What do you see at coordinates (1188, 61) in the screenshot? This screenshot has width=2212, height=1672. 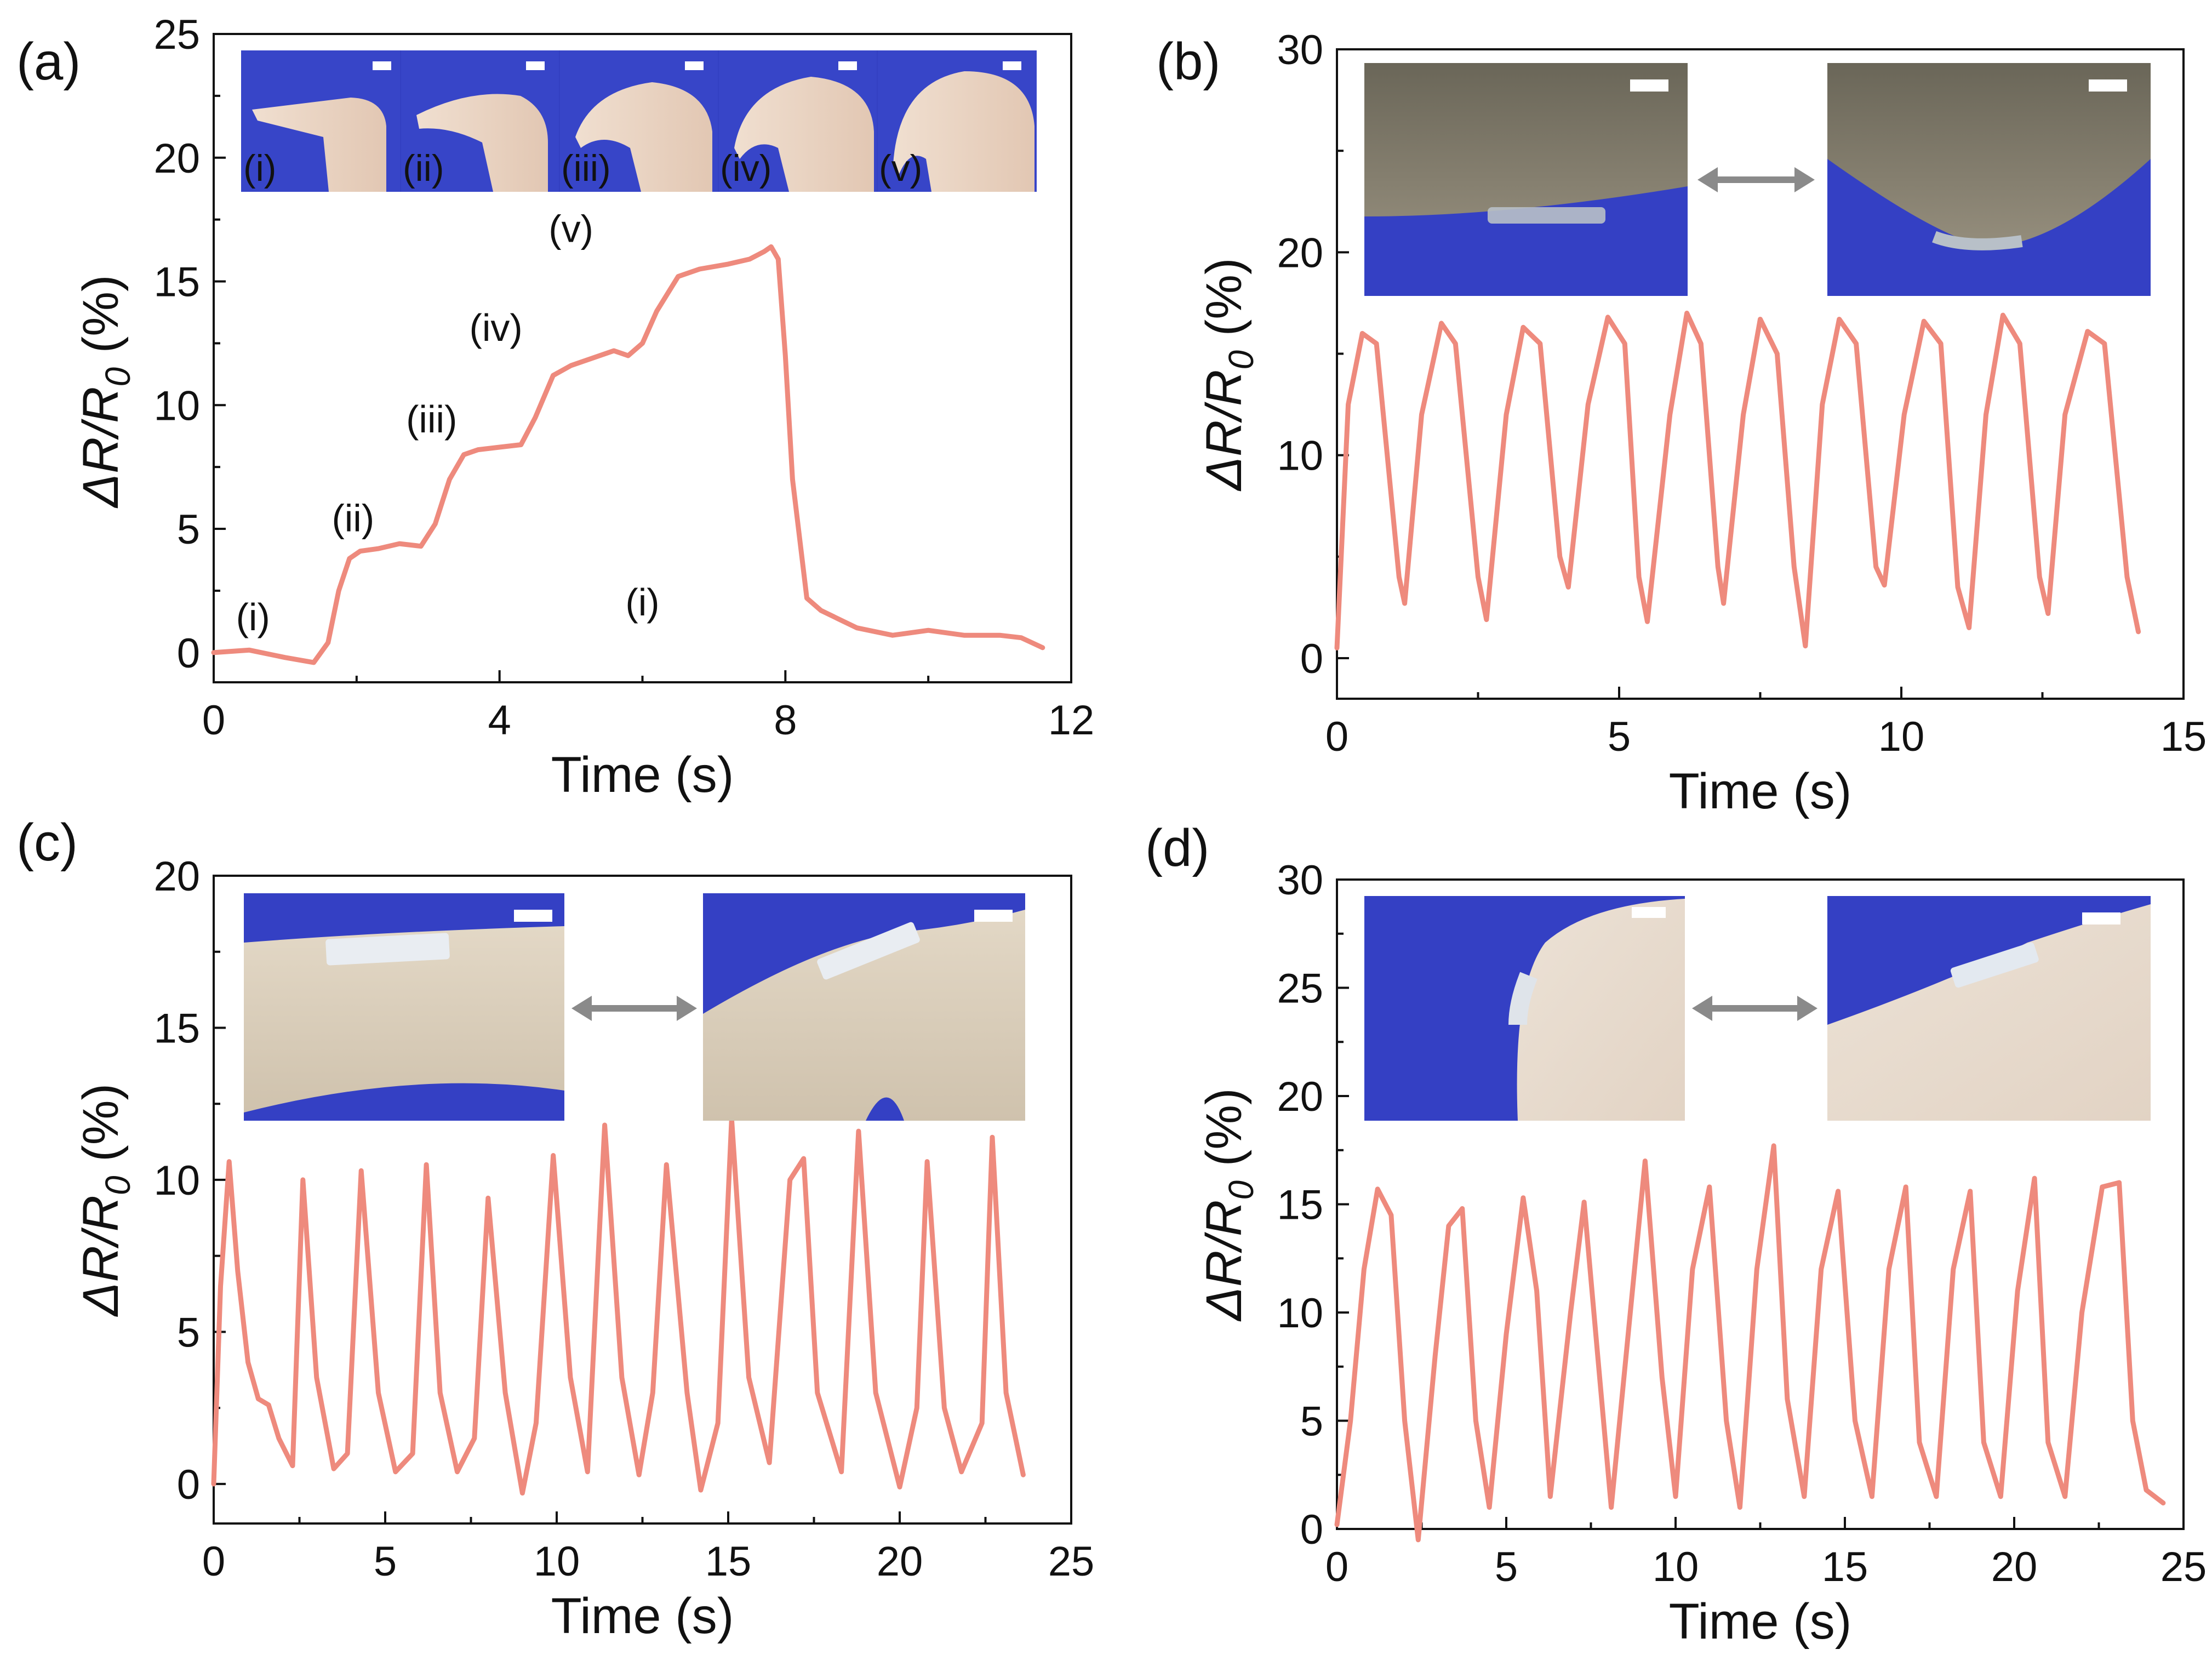 I see `panel-label: (b)` at bounding box center [1188, 61].